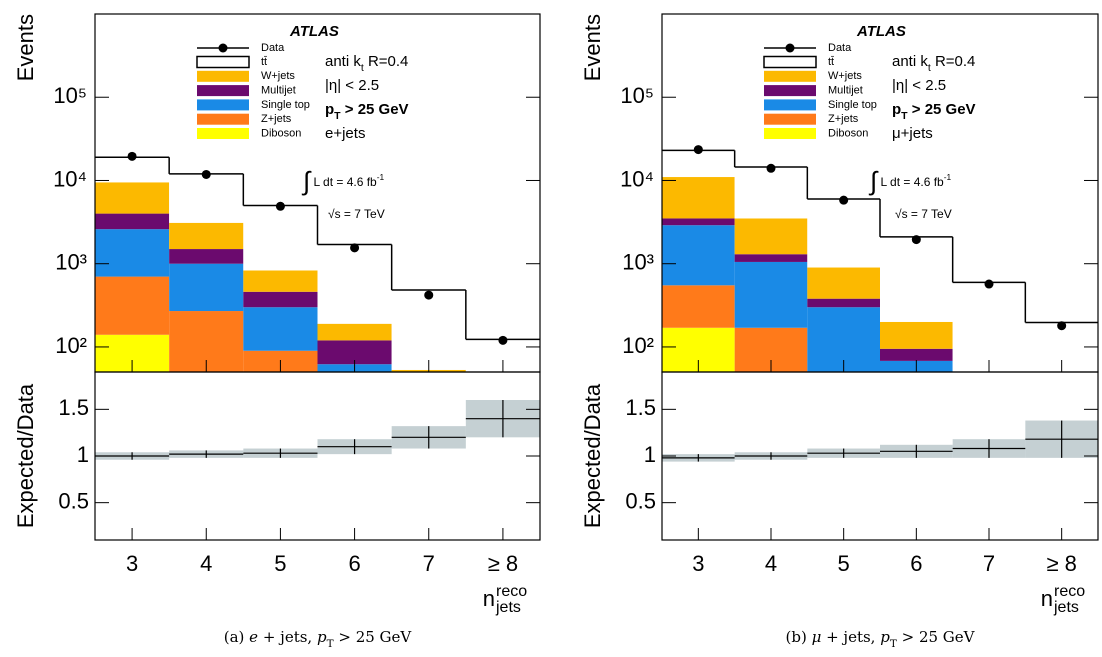 This screenshot has width=1102, height=657. What do you see at coordinates (844, 563) in the screenshot?
I see `x-tick-label: 5` at bounding box center [844, 563].